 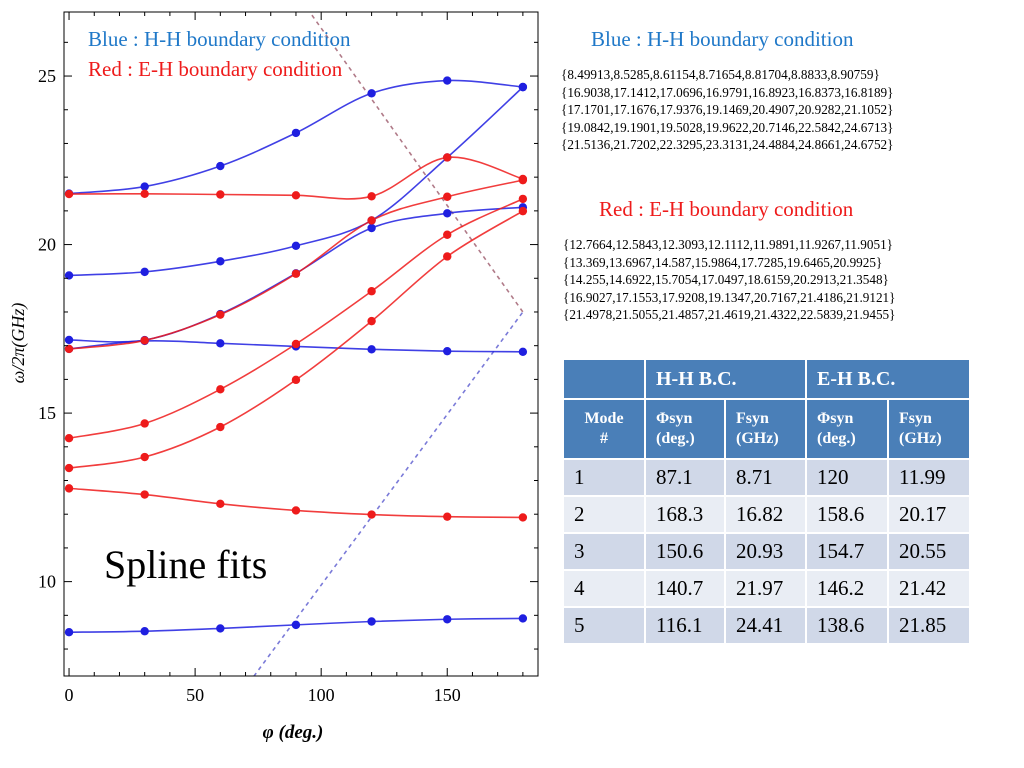 What do you see at coordinates (47, 245) in the screenshot?
I see `y-tick-label: 20` at bounding box center [47, 245].